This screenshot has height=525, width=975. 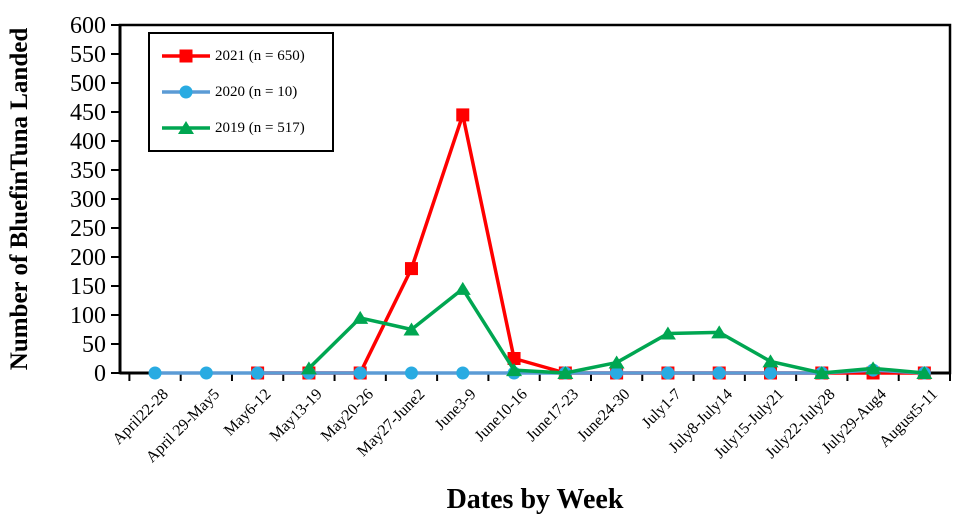 What do you see at coordinates (100, 374) in the screenshot?
I see `y-tick-label: 0` at bounding box center [100, 374].